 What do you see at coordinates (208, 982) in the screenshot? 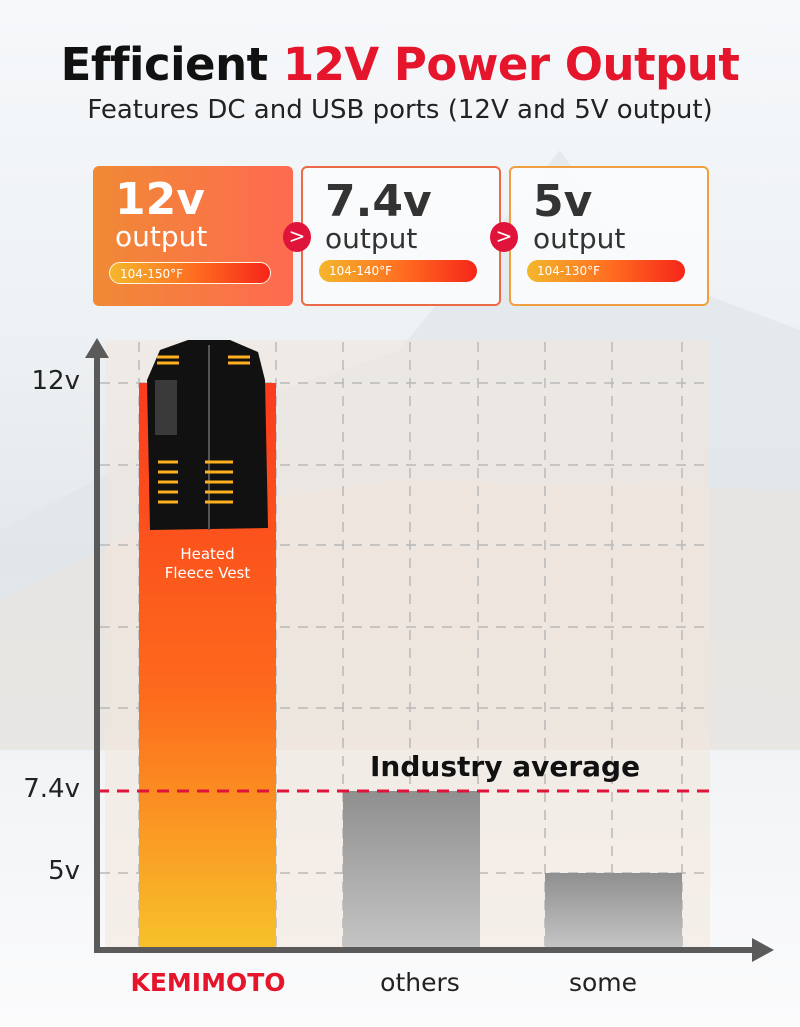
I see `x-label-kemimoto: KEMIMOTO` at bounding box center [208, 982].